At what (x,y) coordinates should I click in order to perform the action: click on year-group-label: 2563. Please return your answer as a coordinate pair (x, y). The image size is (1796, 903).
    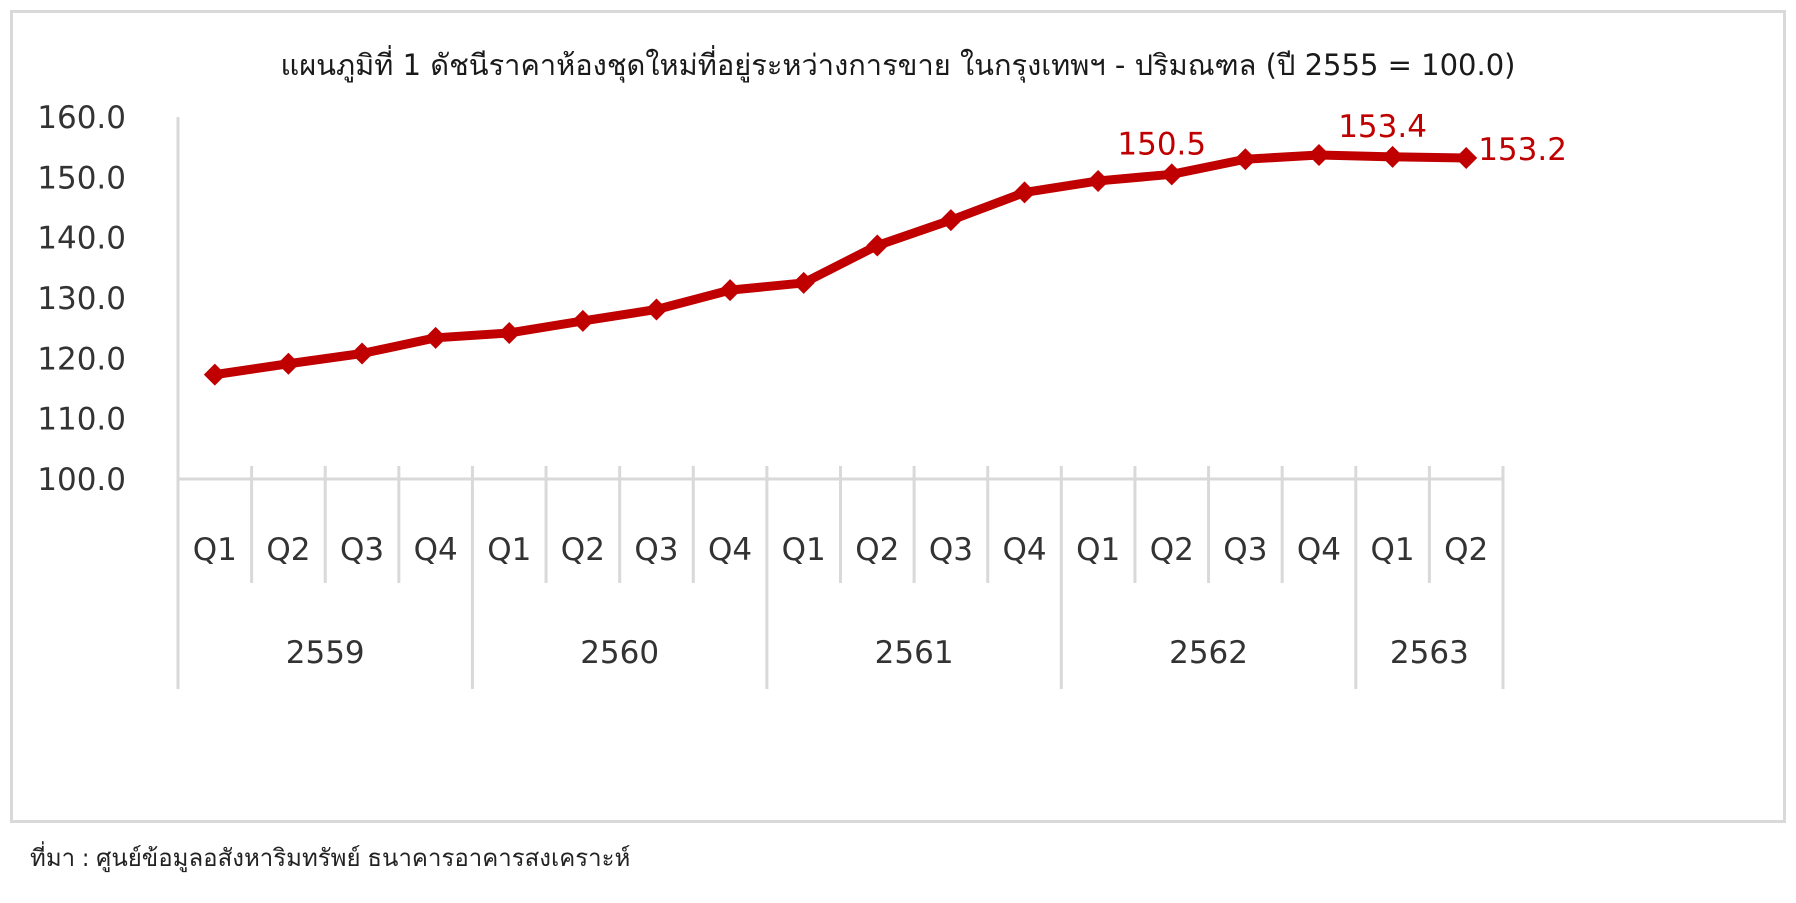
    Looking at the image, I should click on (1429, 653).